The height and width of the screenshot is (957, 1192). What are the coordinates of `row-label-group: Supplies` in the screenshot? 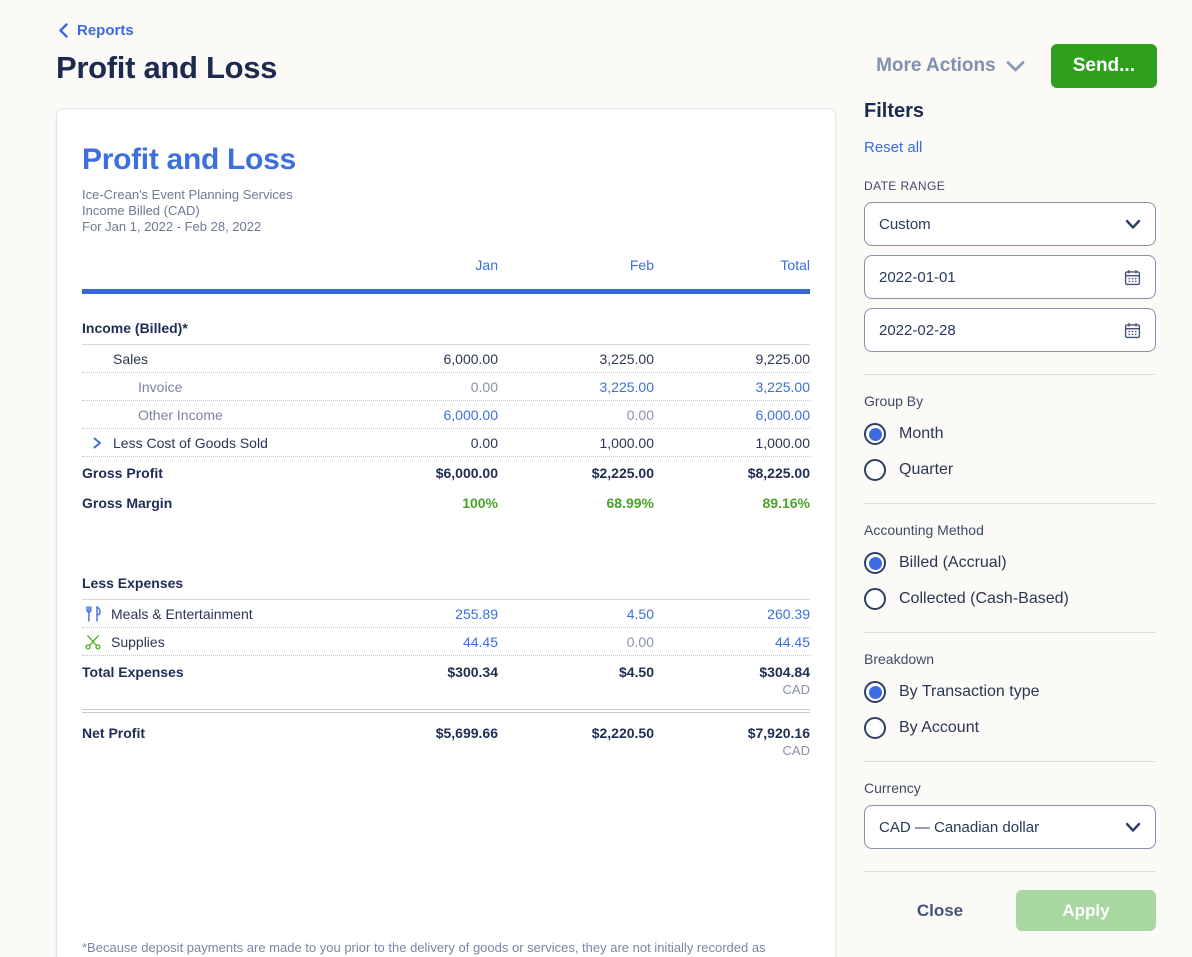 It's located at (212, 642).